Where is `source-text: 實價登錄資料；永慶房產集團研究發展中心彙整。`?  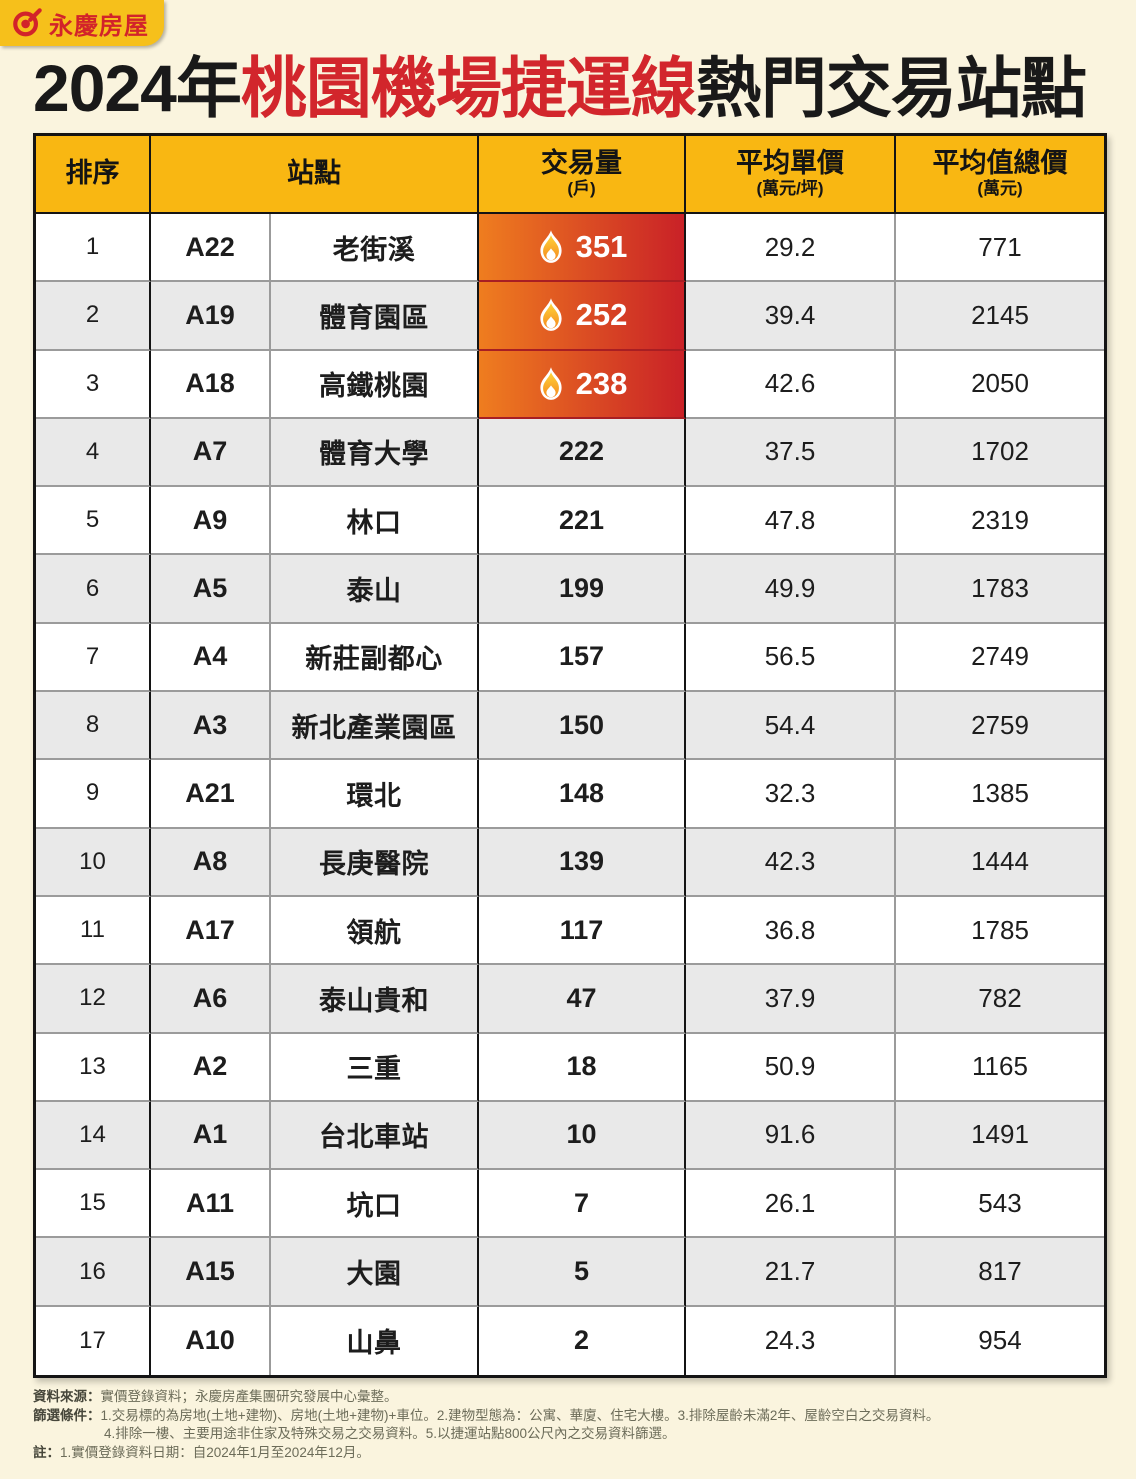
source-text: 實價登錄資料；永慶房產集團研究發展中心彙整。 is located at coordinates (249, 1396).